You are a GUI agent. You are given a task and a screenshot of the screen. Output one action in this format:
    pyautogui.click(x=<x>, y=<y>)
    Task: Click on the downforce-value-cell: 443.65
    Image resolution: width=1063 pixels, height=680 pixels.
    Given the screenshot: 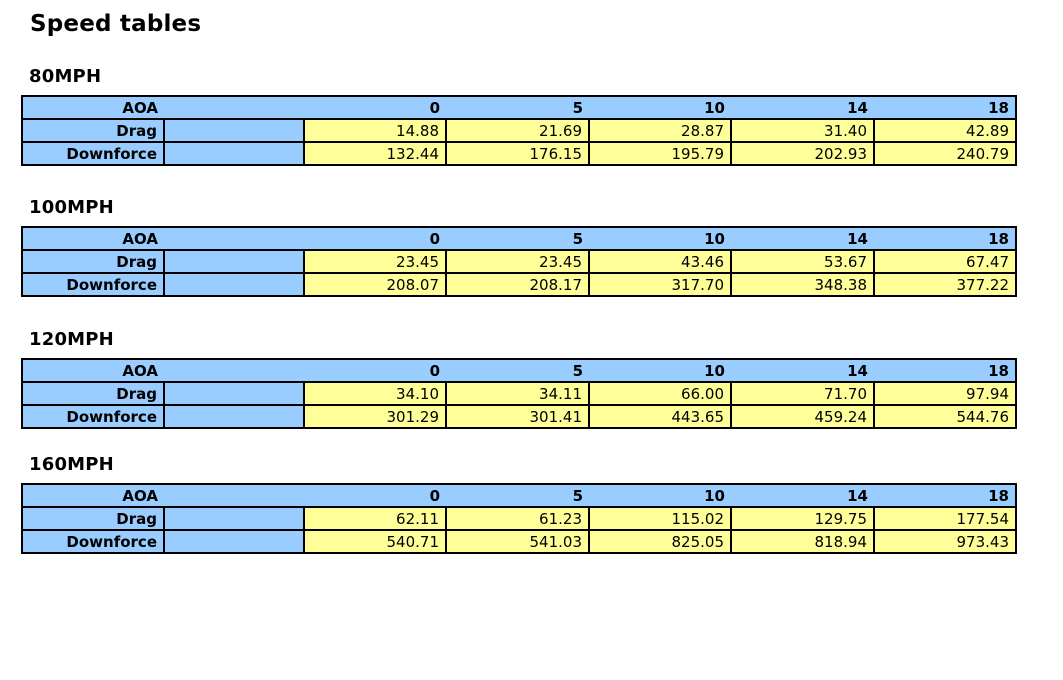 What is the action you would take?
    pyautogui.click(x=660, y=416)
    